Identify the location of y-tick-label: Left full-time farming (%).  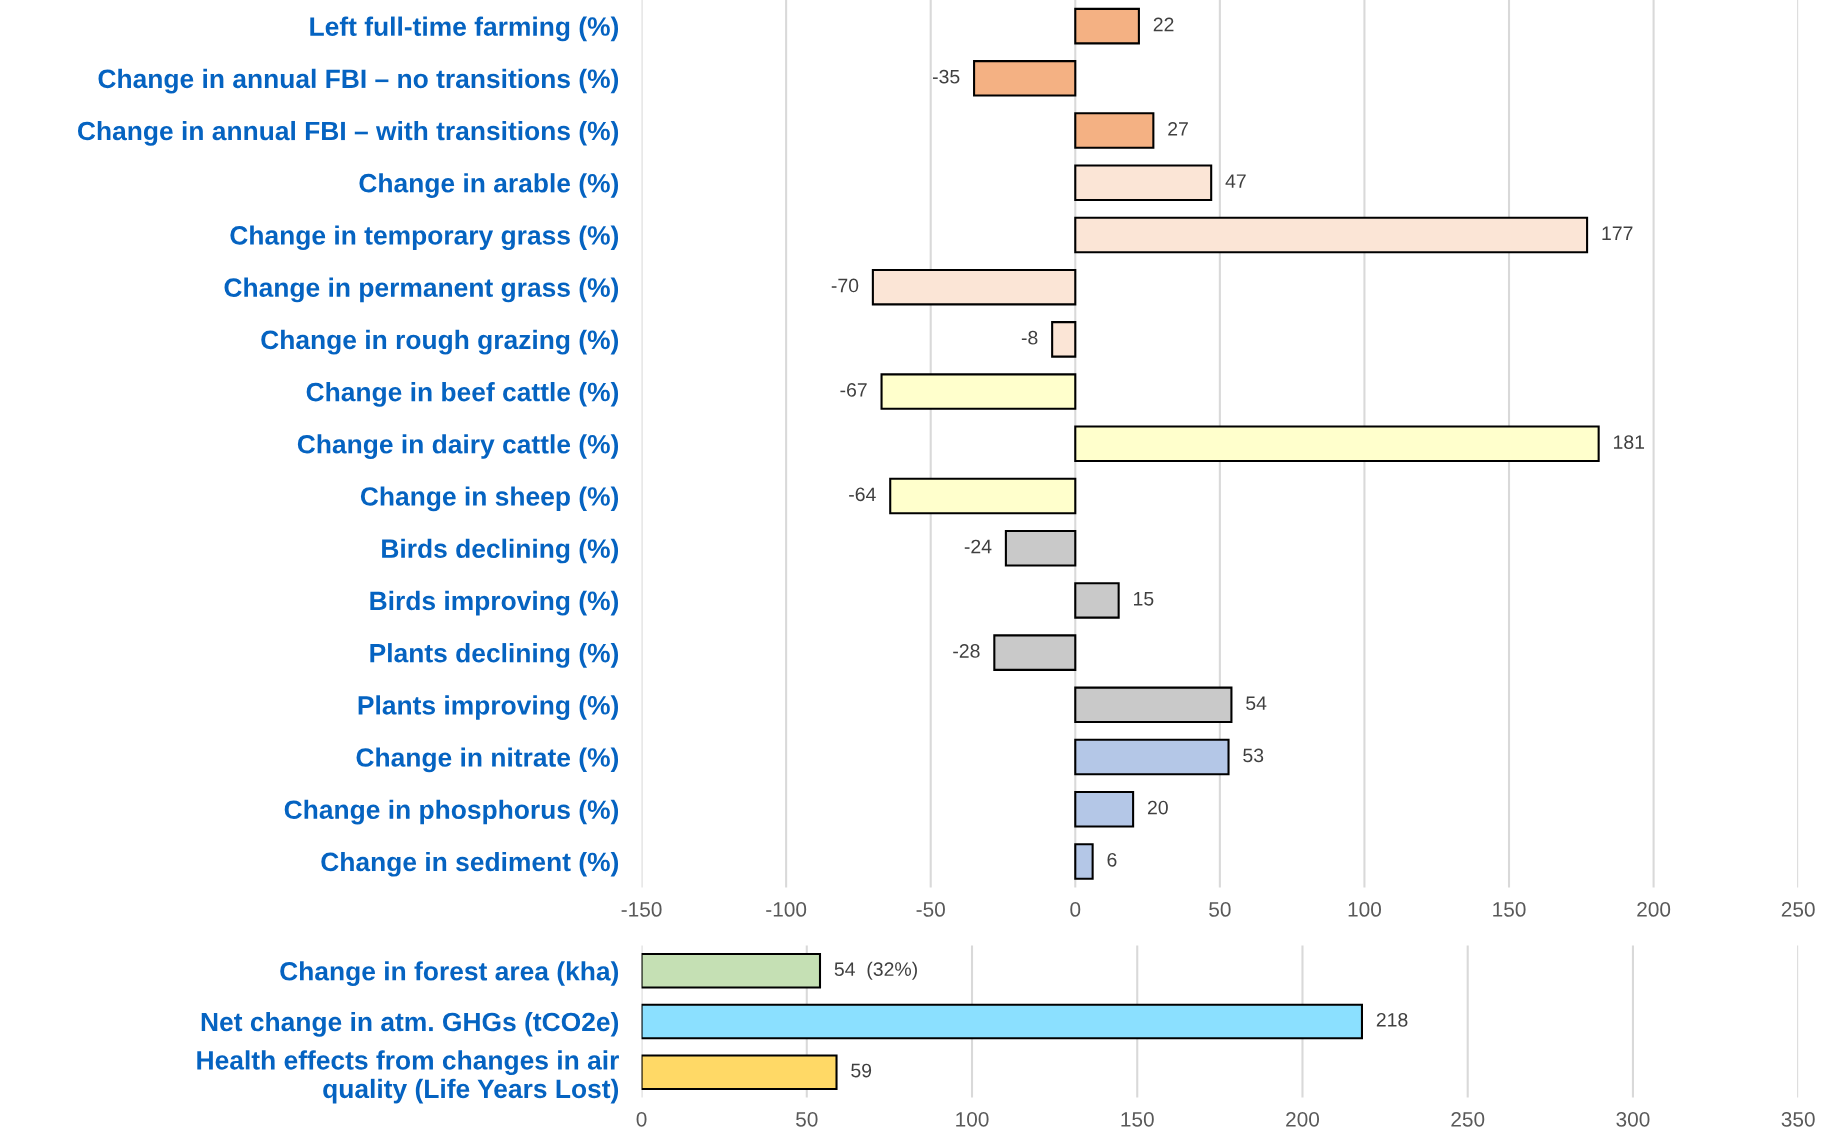
(464, 29).